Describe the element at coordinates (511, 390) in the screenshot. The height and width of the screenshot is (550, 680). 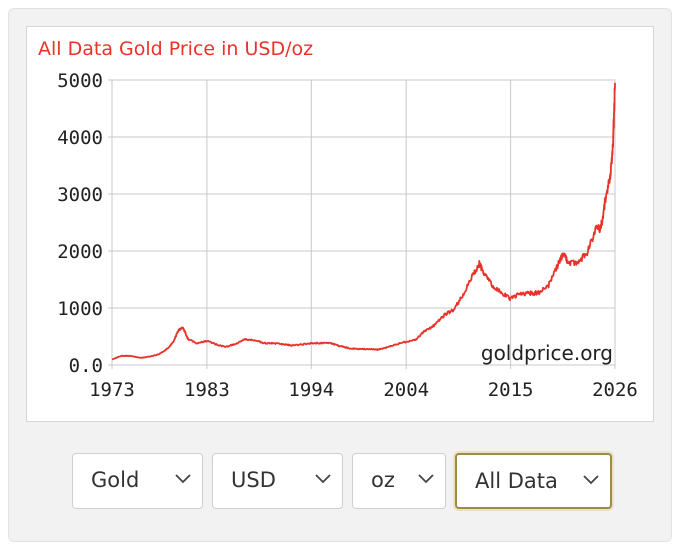
I see `x-tick-label: 2015` at that location.